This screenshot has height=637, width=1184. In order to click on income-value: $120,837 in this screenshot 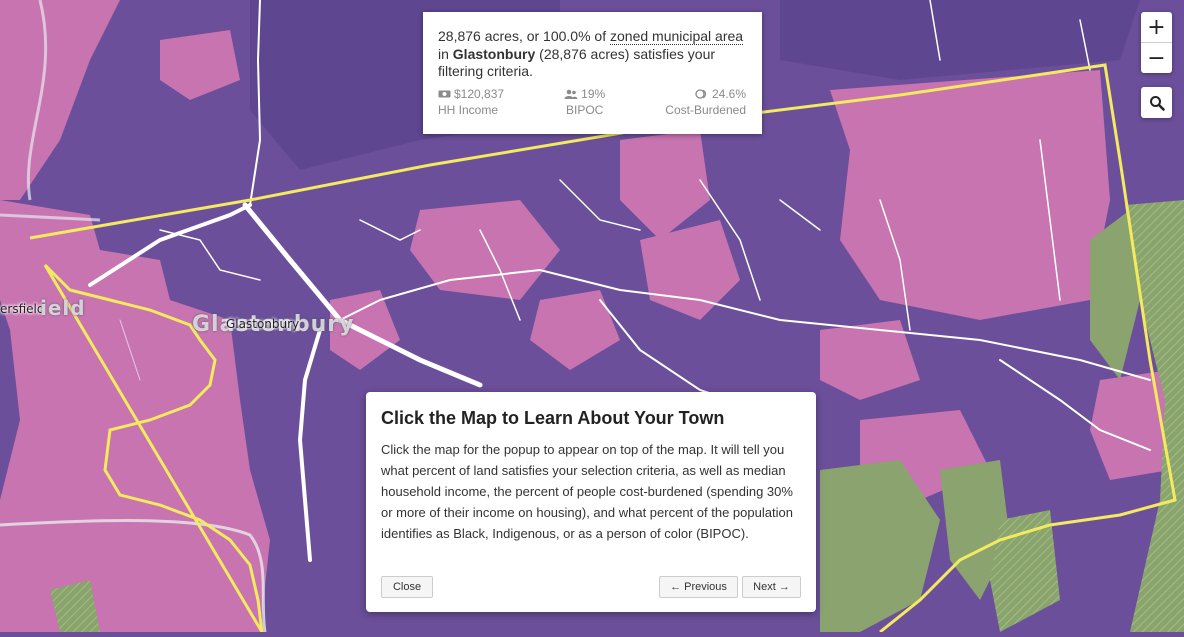, I will do `click(479, 93)`.